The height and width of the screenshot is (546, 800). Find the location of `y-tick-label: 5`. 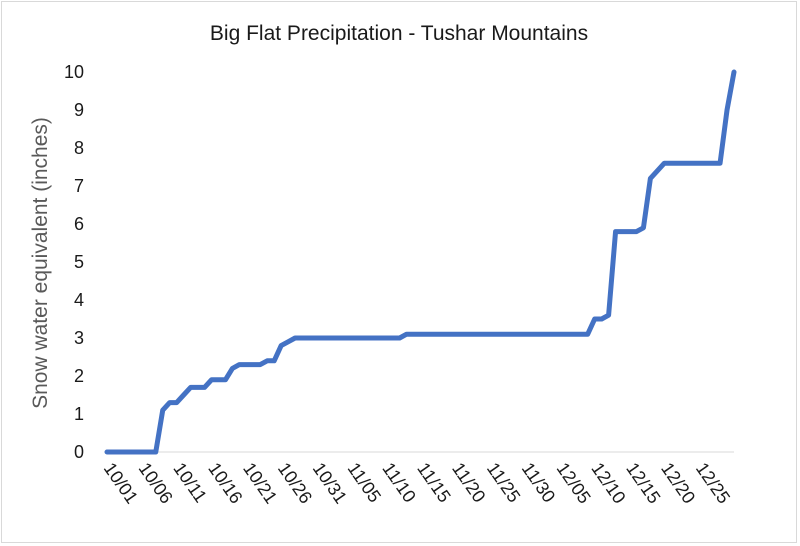

y-tick-label: 5 is located at coordinates (79, 262).